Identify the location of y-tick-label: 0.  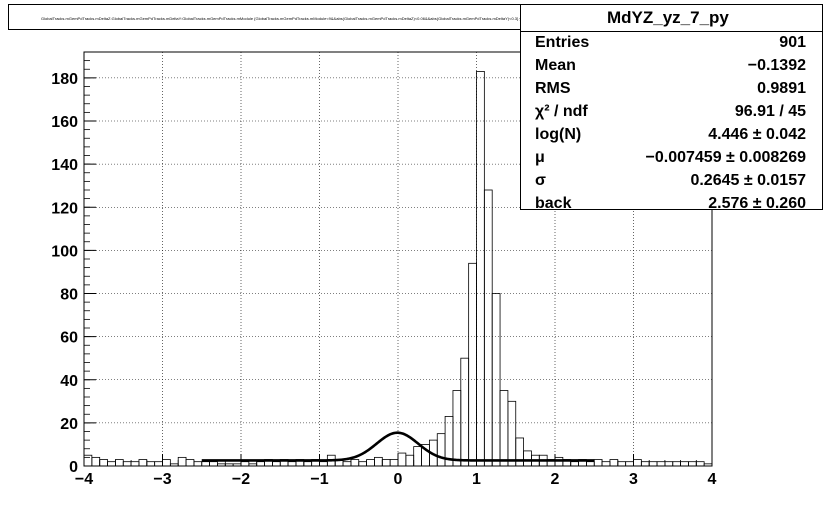
(73, 467).